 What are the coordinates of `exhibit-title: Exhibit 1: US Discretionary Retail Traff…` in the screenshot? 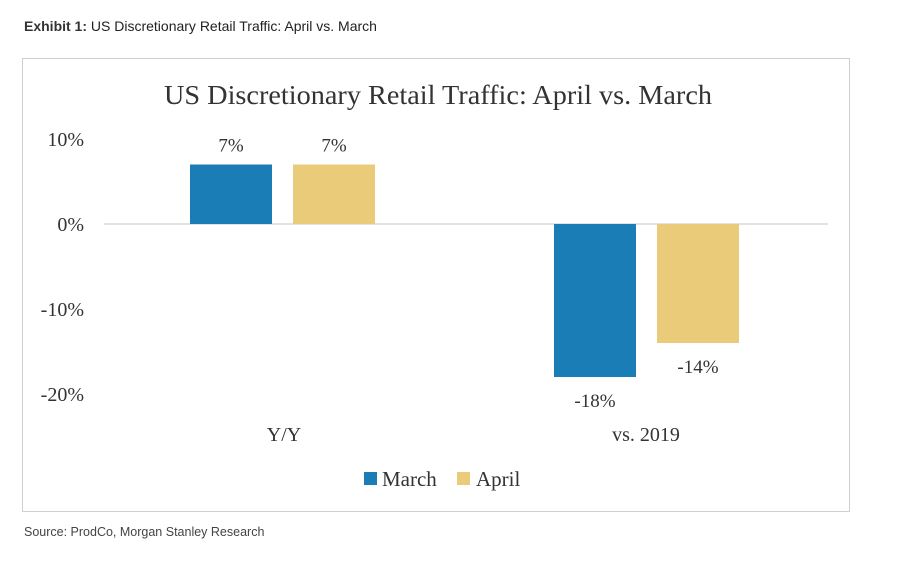 It's located at (200, 26).